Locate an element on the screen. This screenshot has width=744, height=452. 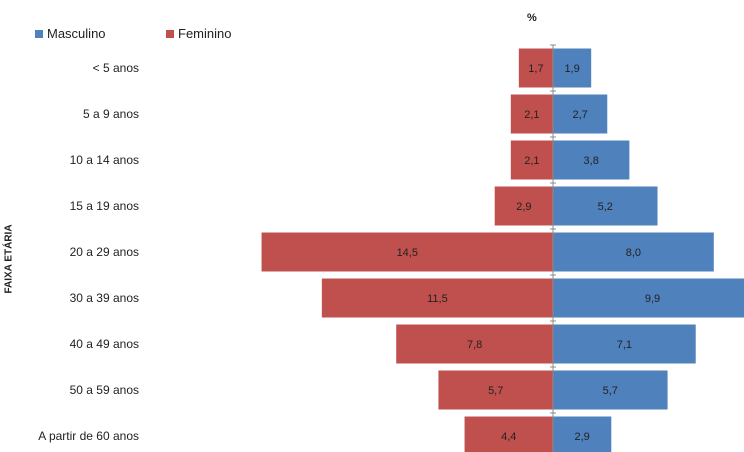
data-label-masculino: 5,2 is located at coordinates (605, 207).